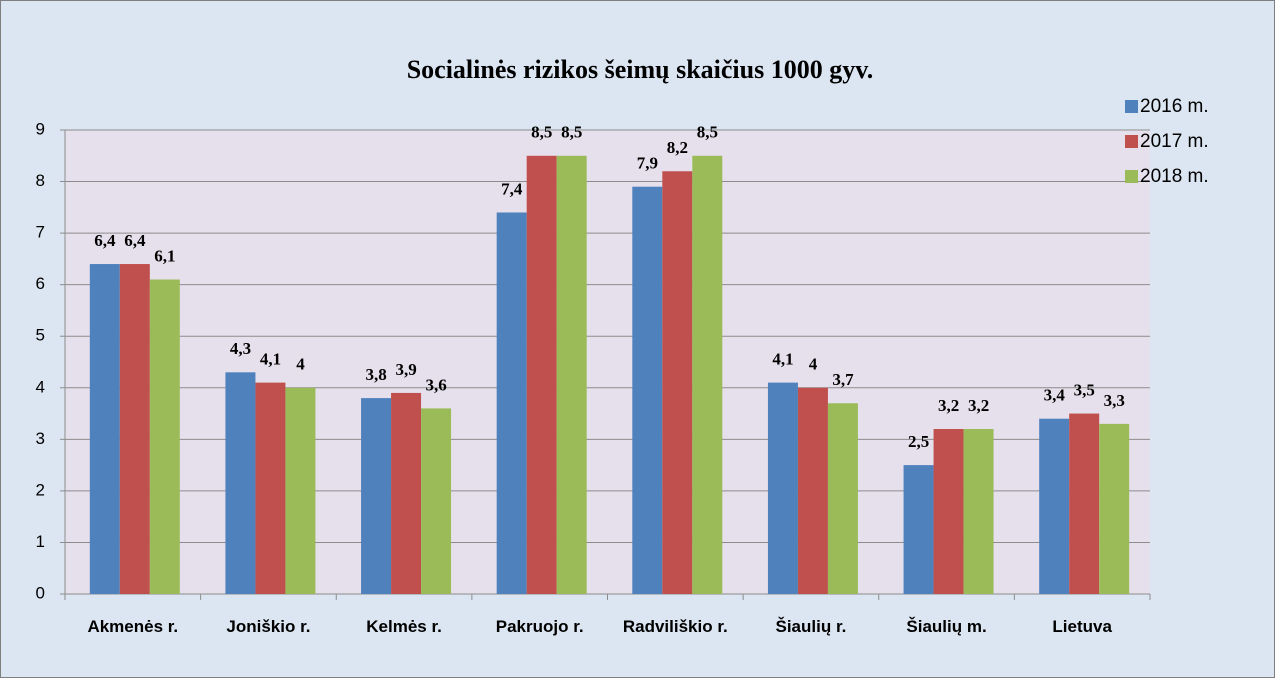  I want to click on x-tick-label: Šiaulių r., so click(811, 626).